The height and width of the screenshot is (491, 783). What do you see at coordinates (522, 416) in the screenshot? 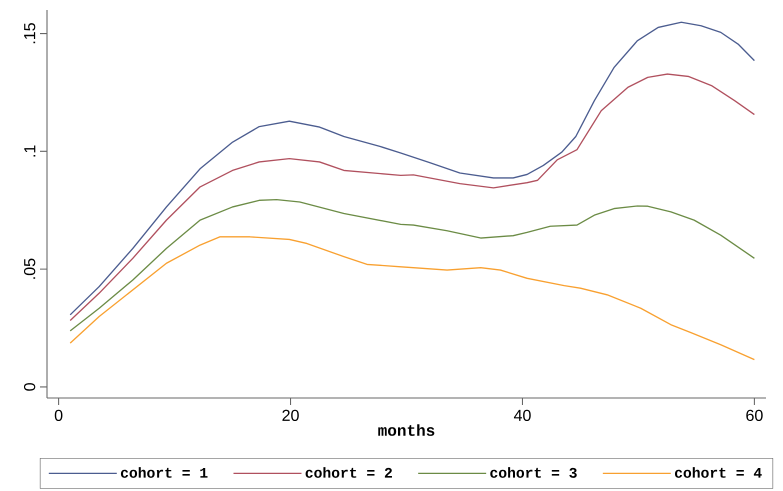
I see `x-tick-label: 40` at bounding box center [522, 416].